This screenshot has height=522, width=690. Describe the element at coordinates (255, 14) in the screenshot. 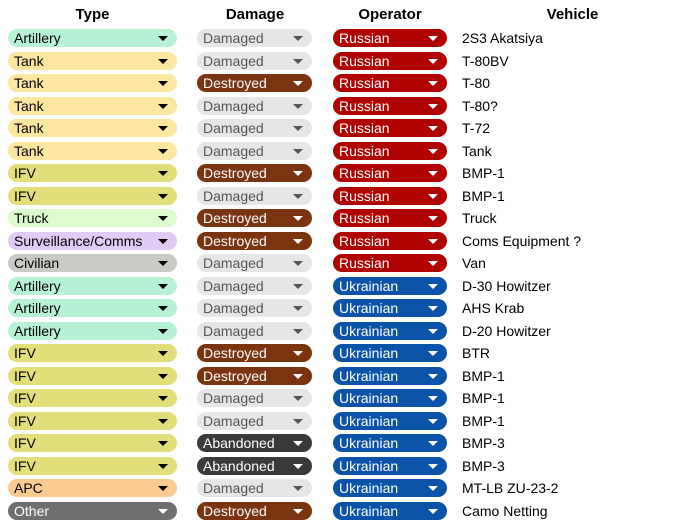

I see `column-header-damage: Damage` at that location.